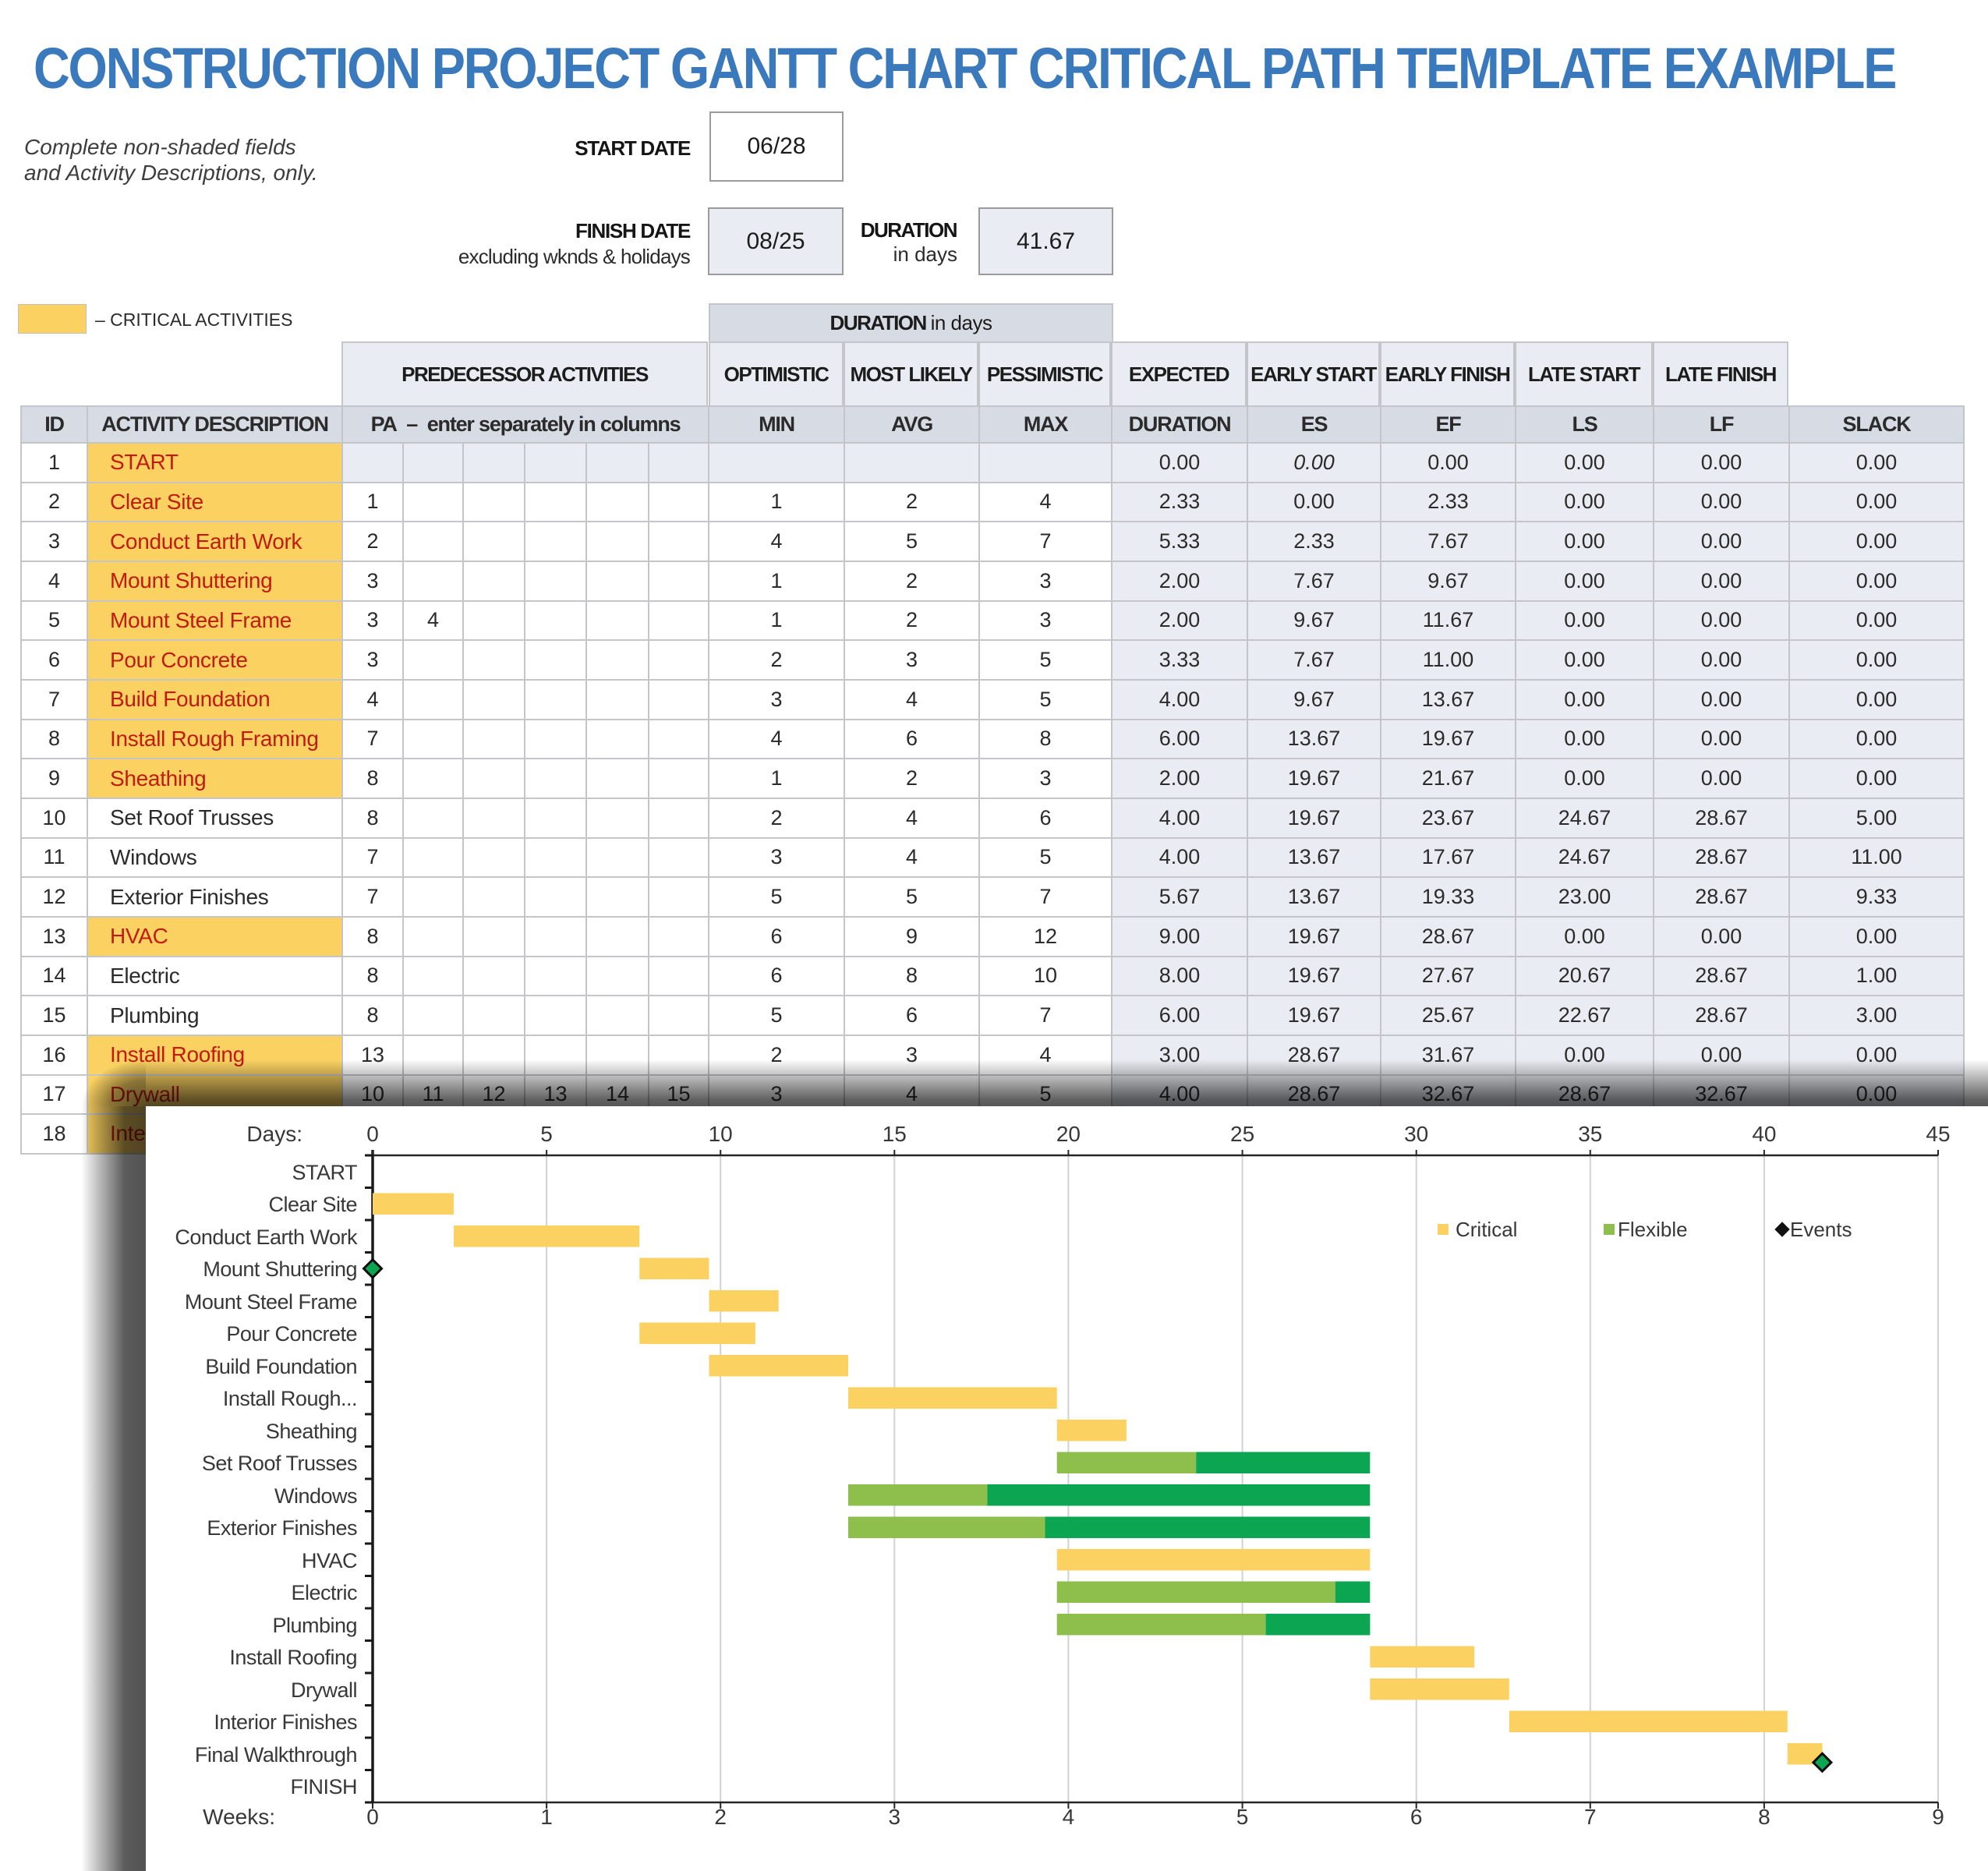 The image size is (1988, 1871). Describe the element at coordinates (281, 1366) in the screenshot. I see `svg-text: Build Foundation` at that location.